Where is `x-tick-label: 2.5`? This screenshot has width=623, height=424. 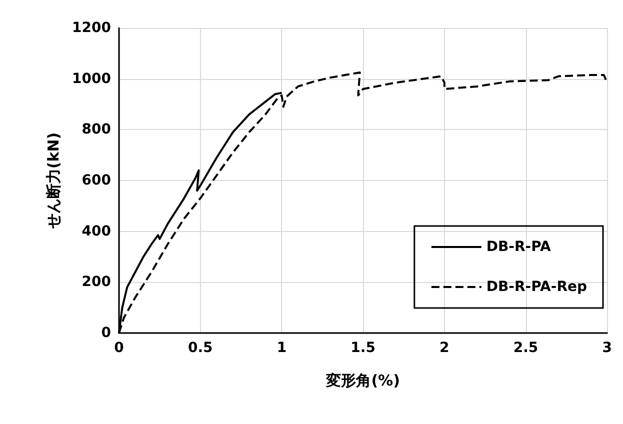
x-tick-label: 2.5 is located at coordinates (525, 348).